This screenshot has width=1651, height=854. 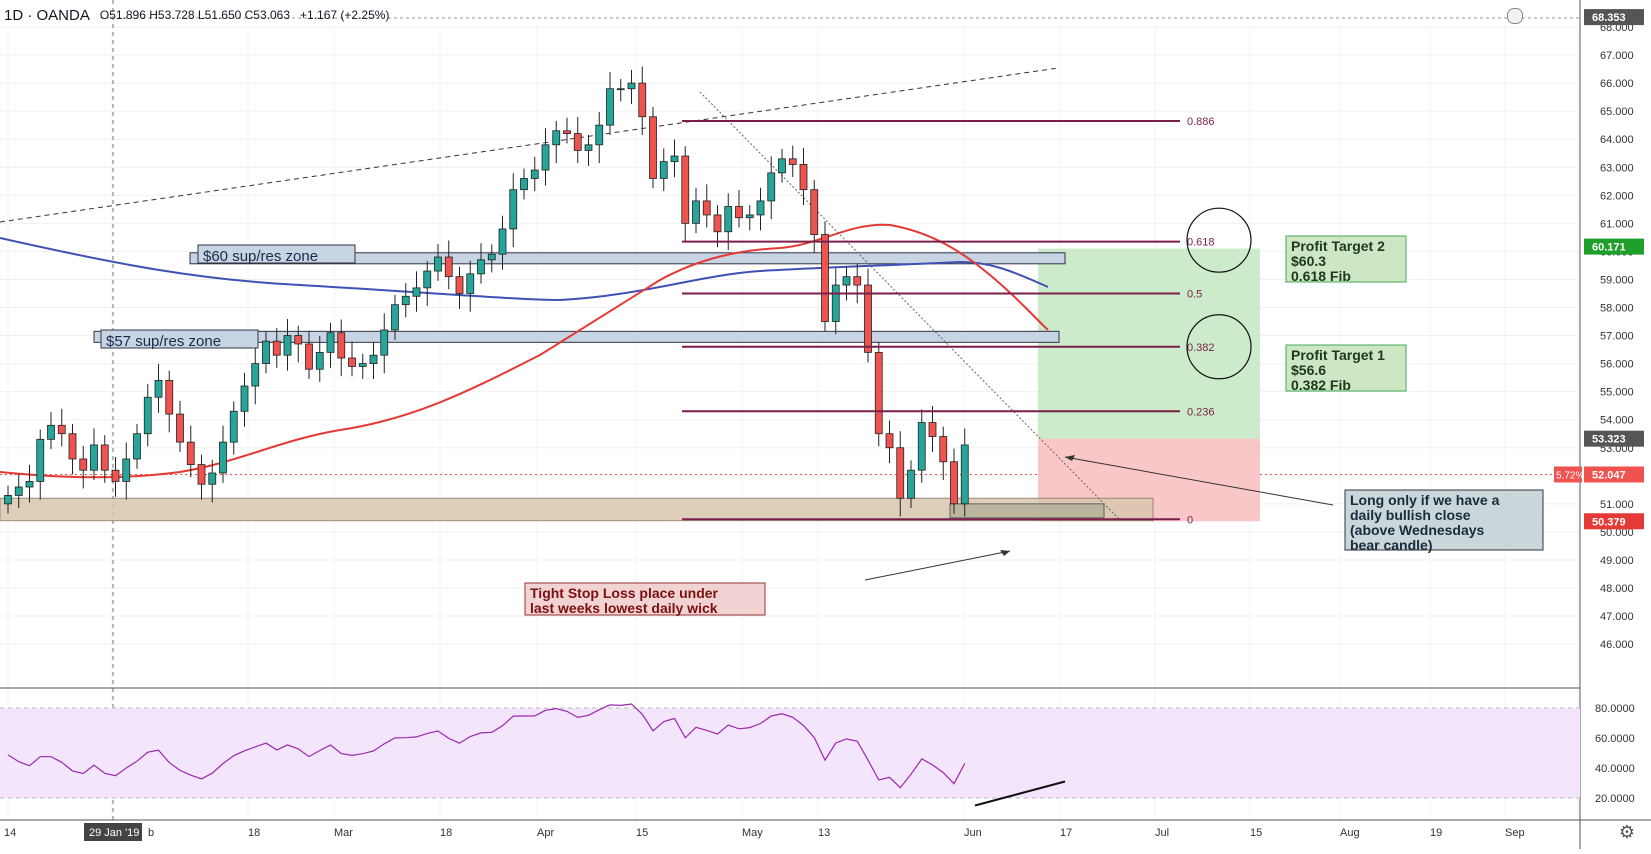 What do you see at coordinates (1609, 522) in the screenshot?
I see `price-badge-label: 50.379` at bounding box center [1609, 522].